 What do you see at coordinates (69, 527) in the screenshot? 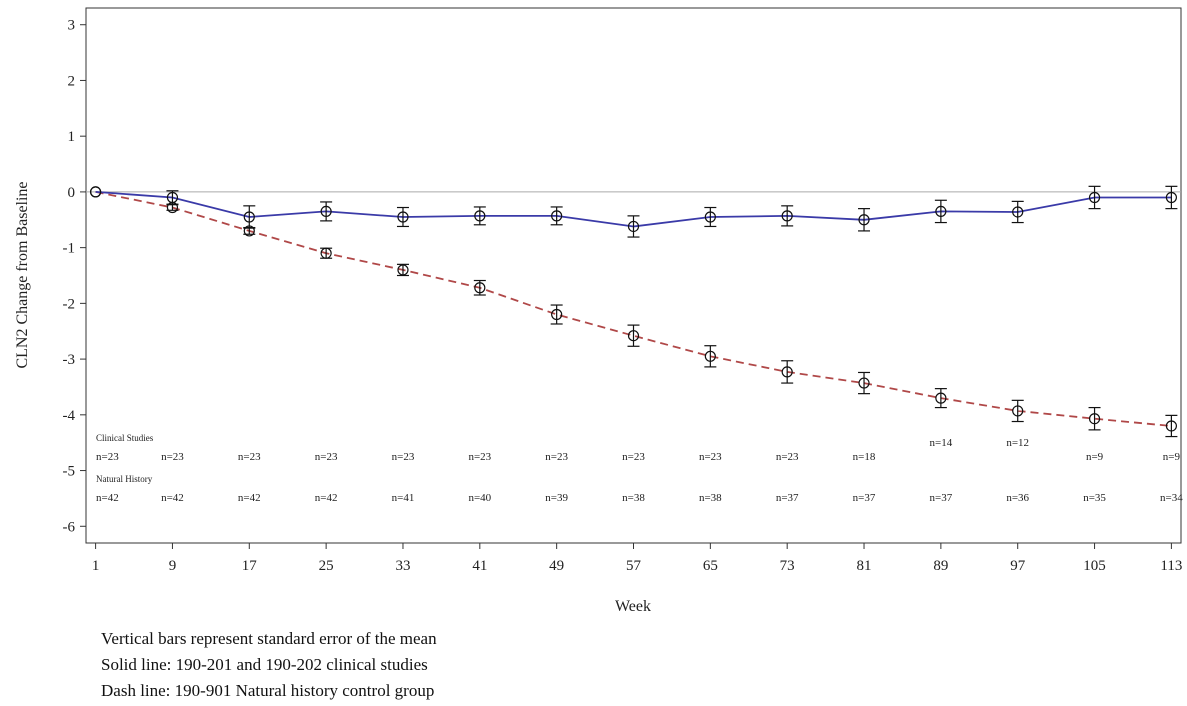
I see `y-tick-label: -6` at bounding box center [69, 527].